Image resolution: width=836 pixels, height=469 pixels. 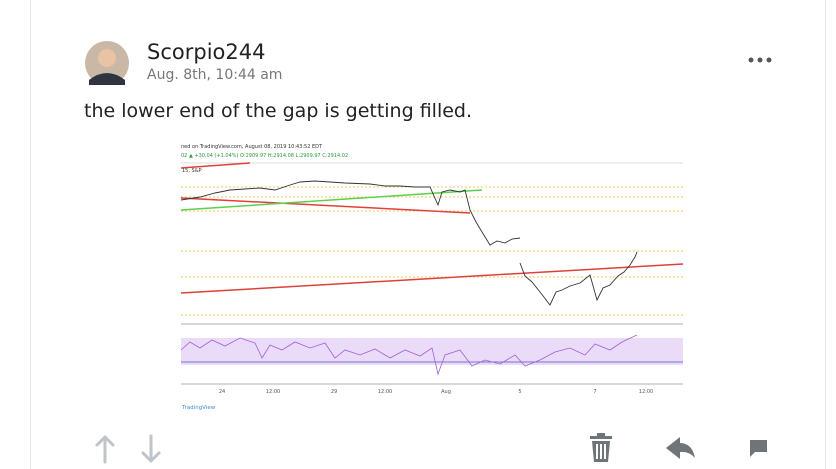 What do you see at coordinates (334, 392) in the screenshot?
I see `x-label: 29` at bounding box center [334, 392].